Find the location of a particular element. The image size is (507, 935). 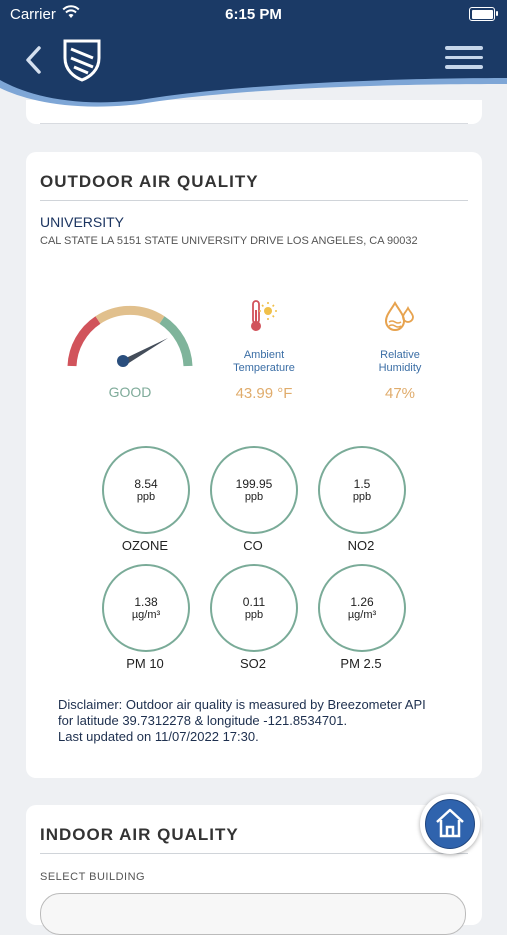

back-button is located at coordinates (34, 60).